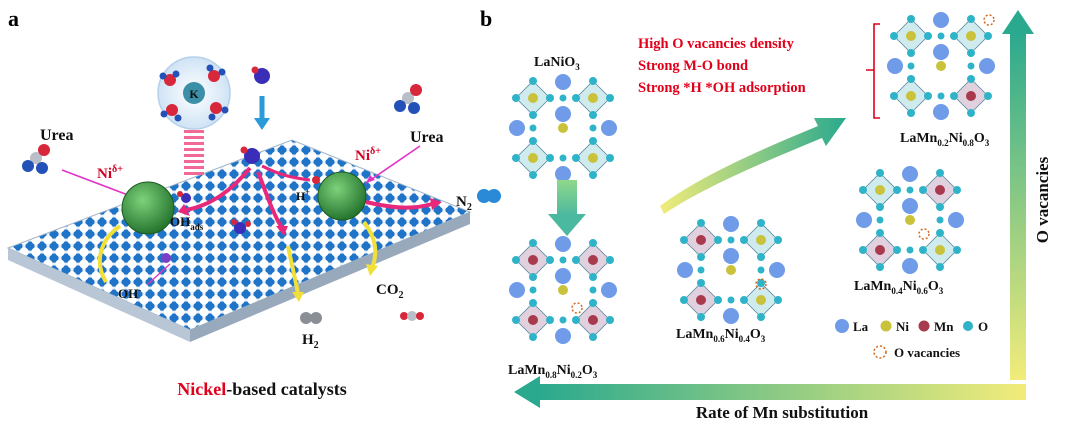 This screenshot has width=1069, height=423. Describe the element at coordinates (194, 152) in the screenshot. I see `bubble-connector-stripes` at that location.